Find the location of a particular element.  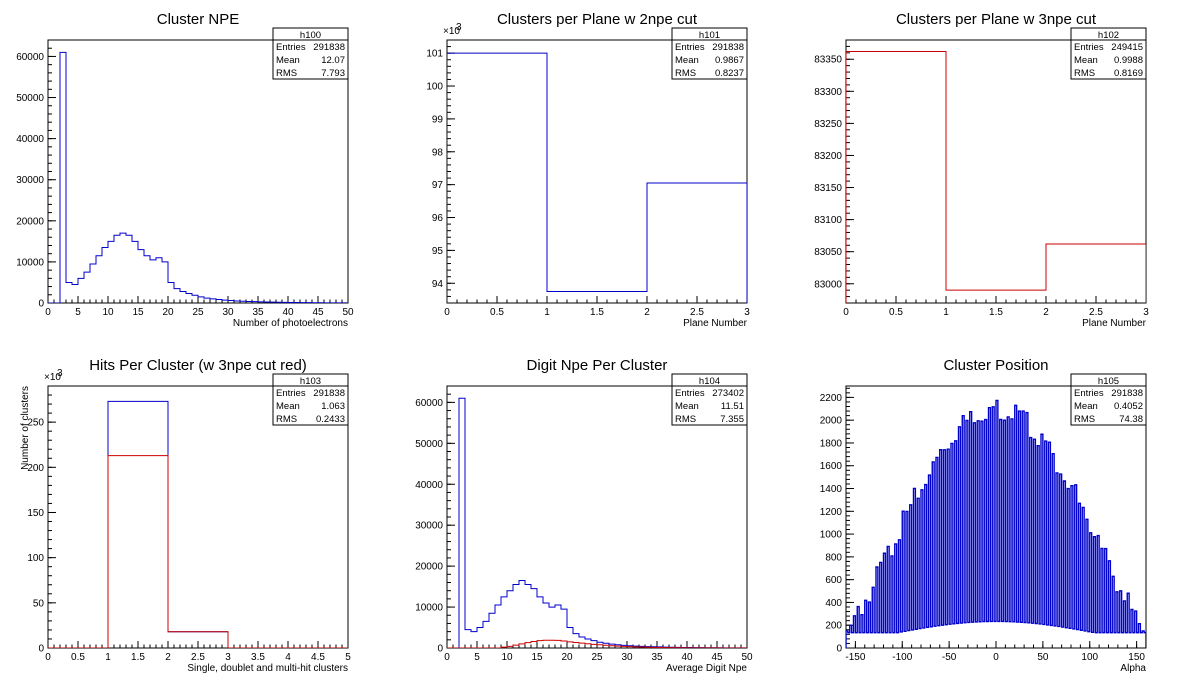

stats-value: 0.8237 is located at coordinates (729, 73).